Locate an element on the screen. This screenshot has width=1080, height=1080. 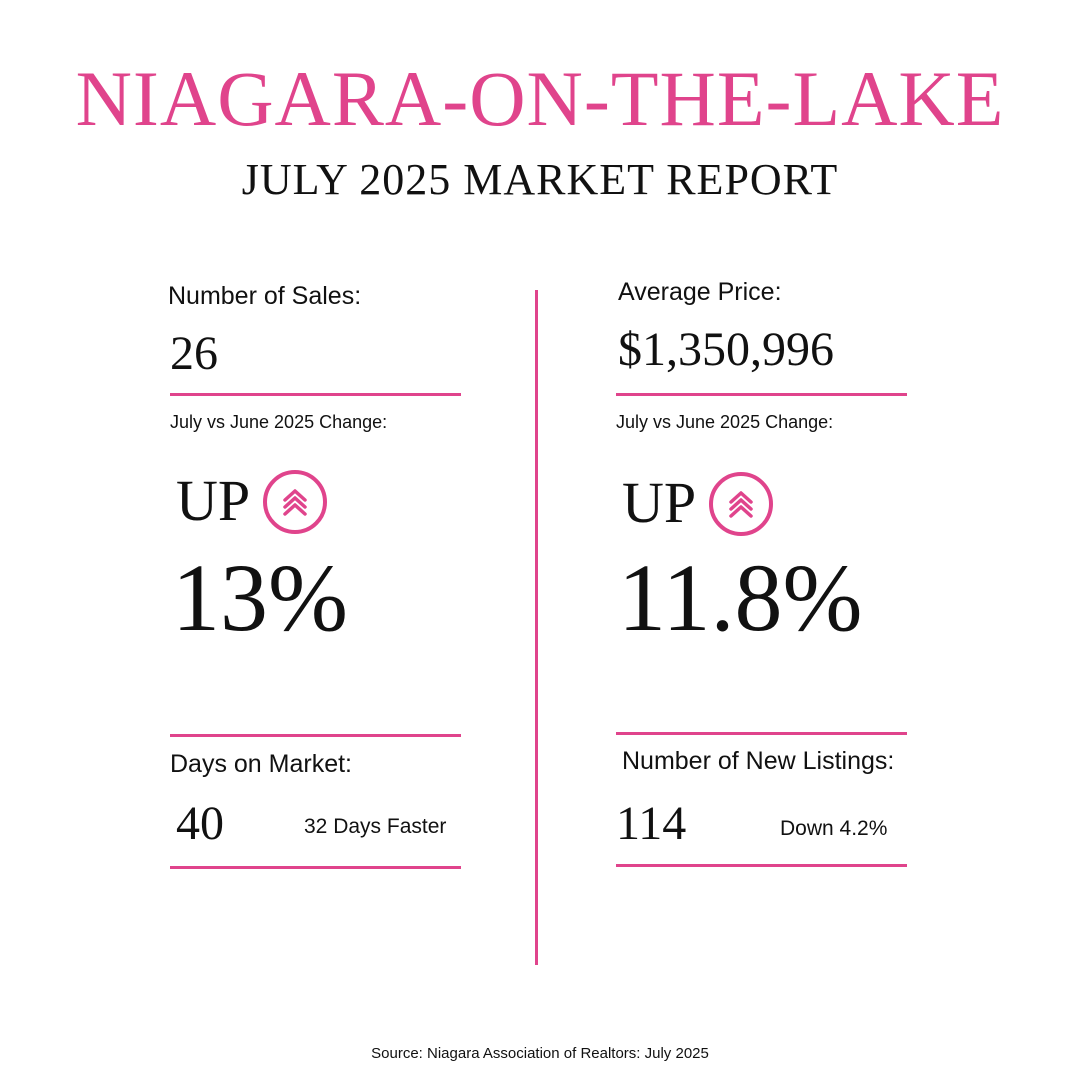
right-change-label: July vs June 2025 Change: is located at coordinates (725, 422).